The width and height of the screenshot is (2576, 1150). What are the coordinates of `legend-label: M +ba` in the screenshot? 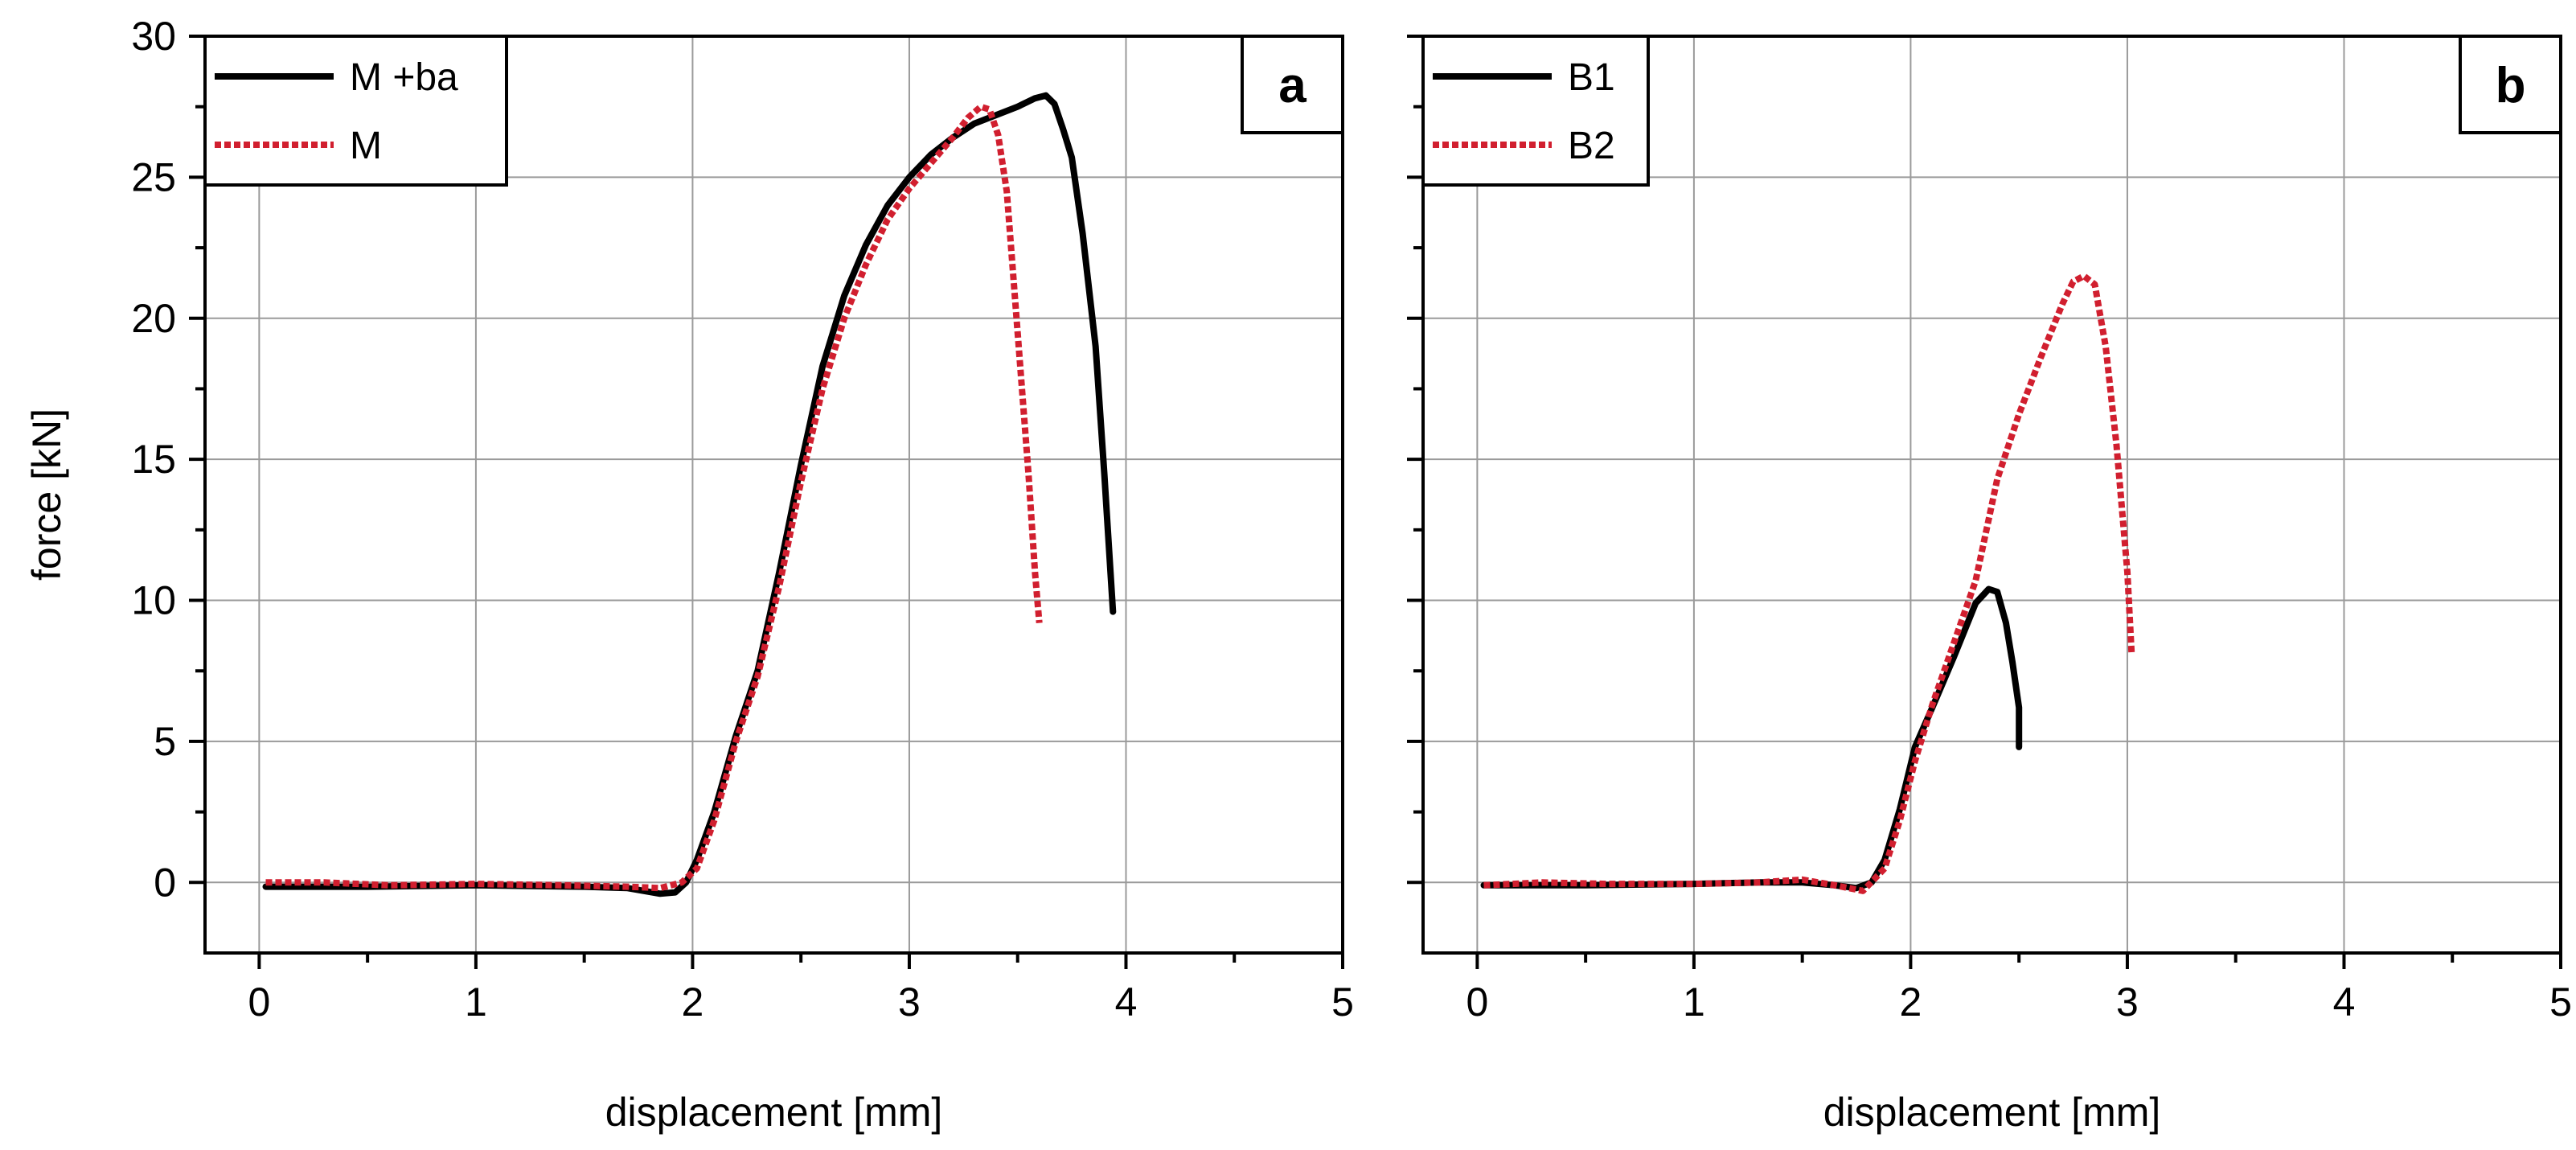 It's located at (404, 77).